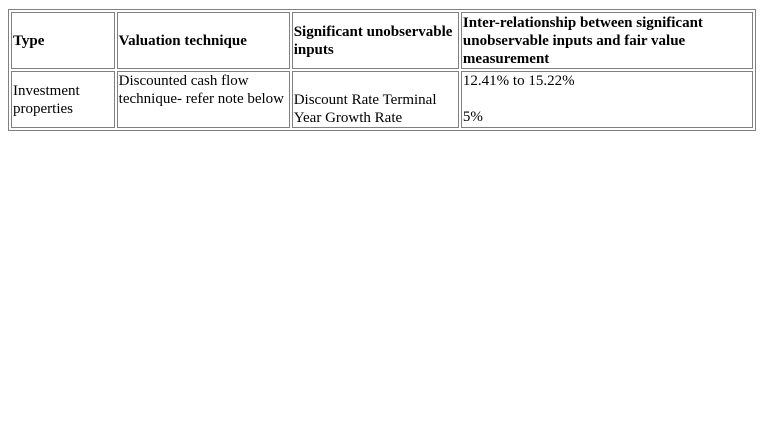 The height and width of the screenshot is (433, 764). Describe the element at coordinates (518, 81) in the screenshot. I see `discount-rate-range: 12.41% to 15.22%` at that location.